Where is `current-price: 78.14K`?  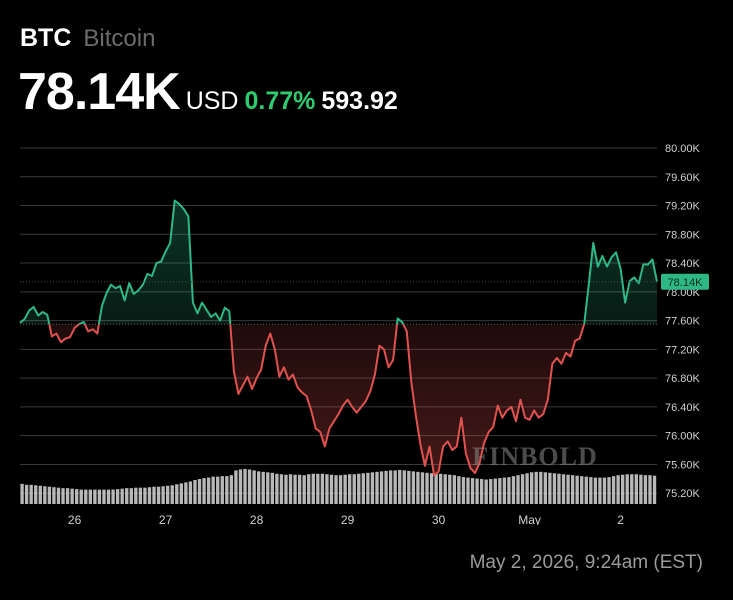
current-price: 78.14K is located at coordinates (99, 92).